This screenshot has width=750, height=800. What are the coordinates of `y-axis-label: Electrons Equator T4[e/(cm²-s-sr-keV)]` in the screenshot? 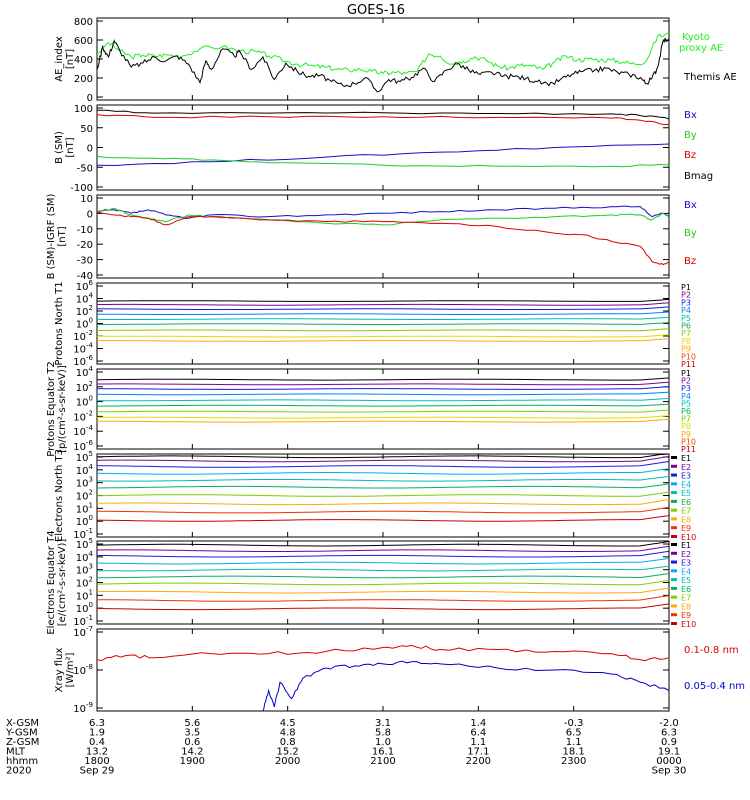 It's located at (57, 582).